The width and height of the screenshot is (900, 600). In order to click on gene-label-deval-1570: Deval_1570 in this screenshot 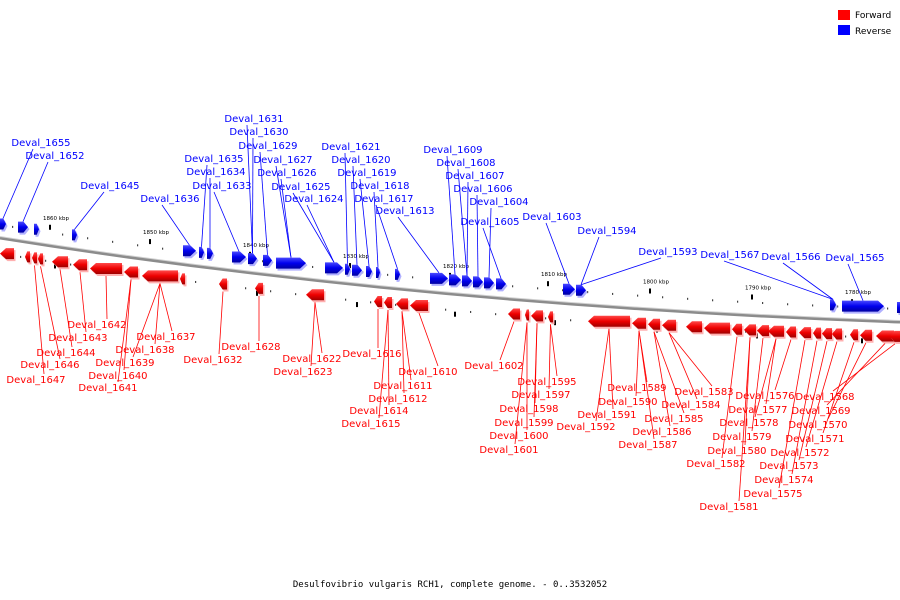, I will do `click(817, 425)`.